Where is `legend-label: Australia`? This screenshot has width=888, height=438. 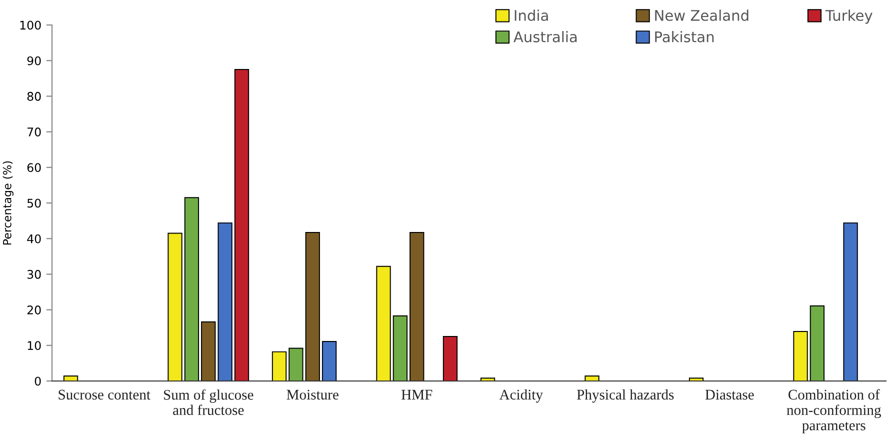
legend-label: Australia is located at coordinates (545, 36).